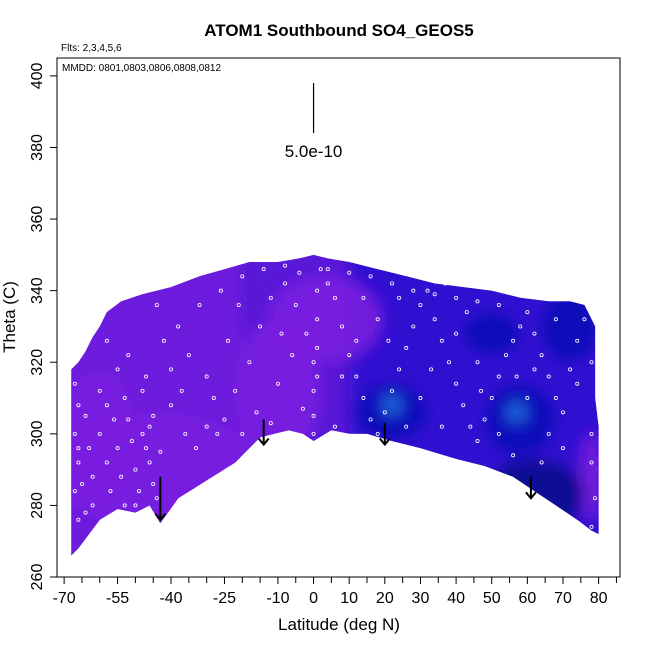  I want to click on surface-arrows, so click(345, 470).